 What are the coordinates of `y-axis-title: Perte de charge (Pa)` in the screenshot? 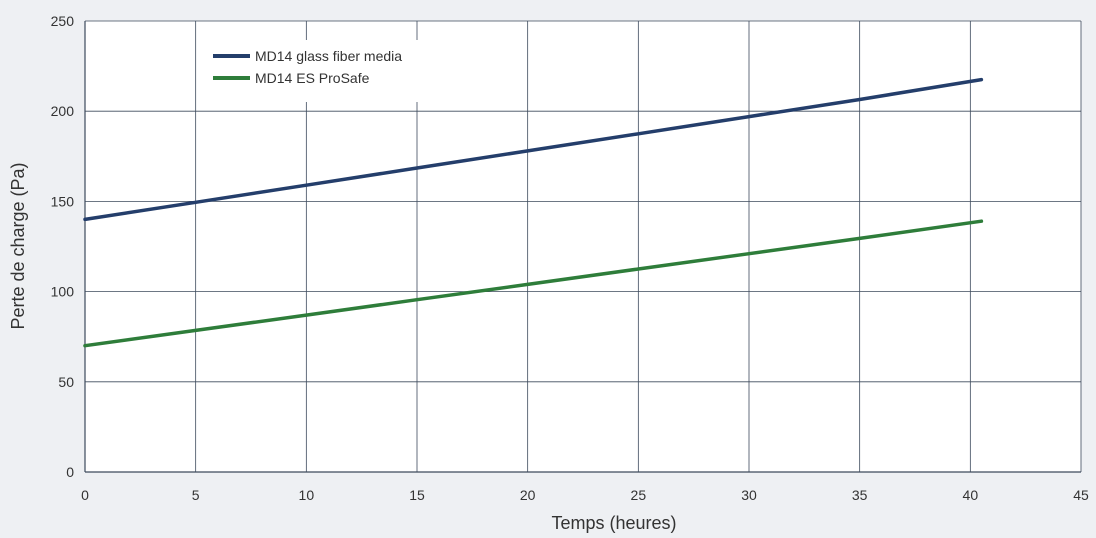 It's located at (18, 245).